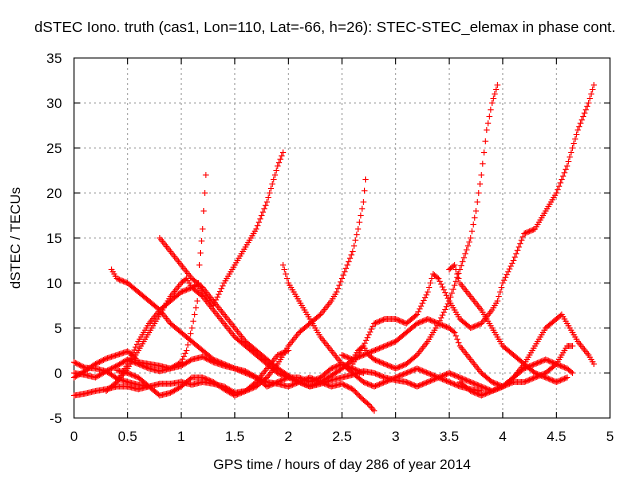 The height and width of the screenshot is (480, 640). What do you see at coordinates (342, 464) in the screenshot?
I see `x-axis-label: GPS time / hours of day 286 of year 2014` at bounding box center [342, 464].